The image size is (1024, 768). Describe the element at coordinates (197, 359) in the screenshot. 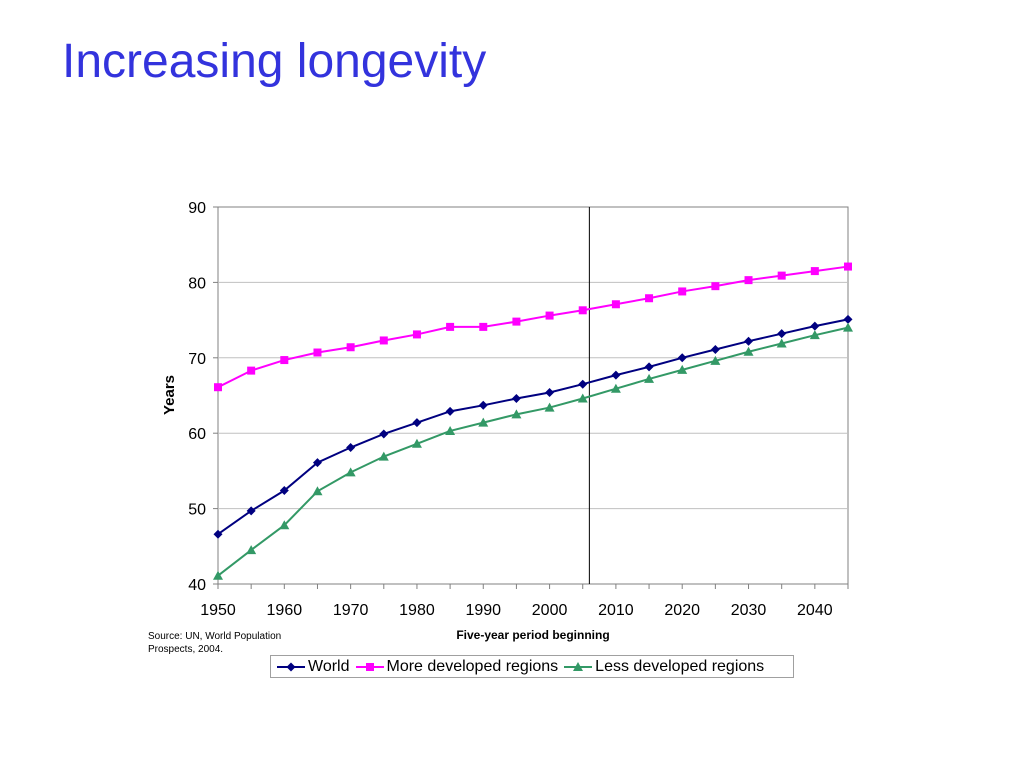

I see `y-tick-label: 70` at that location.